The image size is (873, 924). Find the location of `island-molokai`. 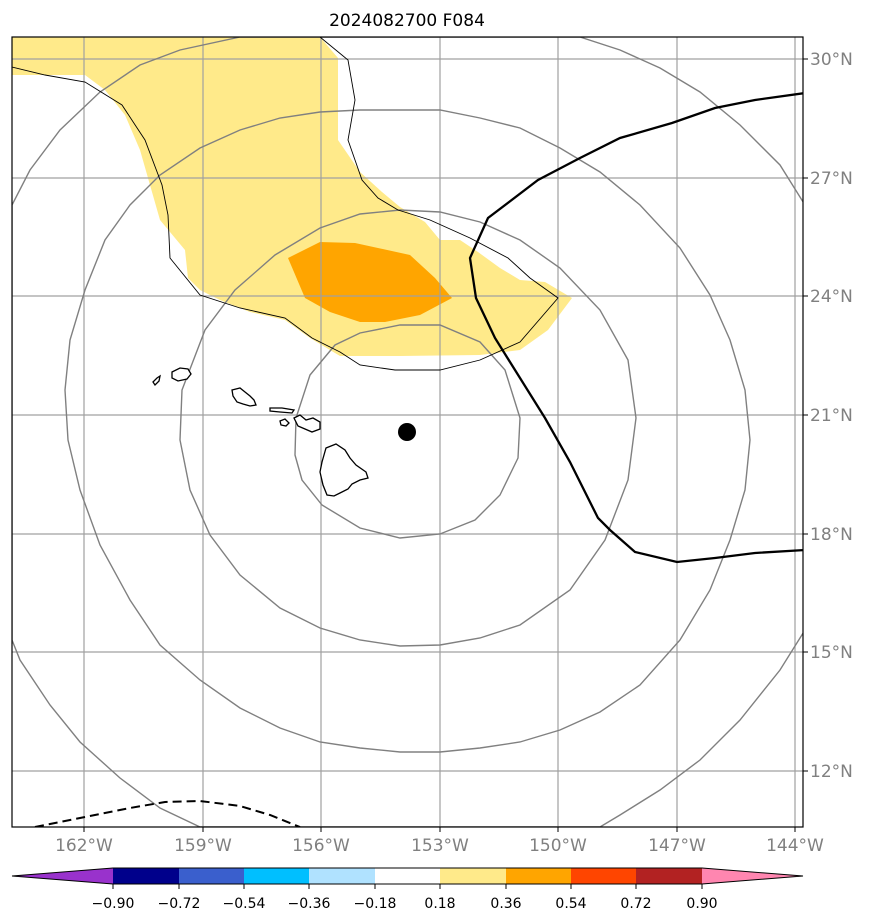

island-molokai is located at coordinates (282, 410).